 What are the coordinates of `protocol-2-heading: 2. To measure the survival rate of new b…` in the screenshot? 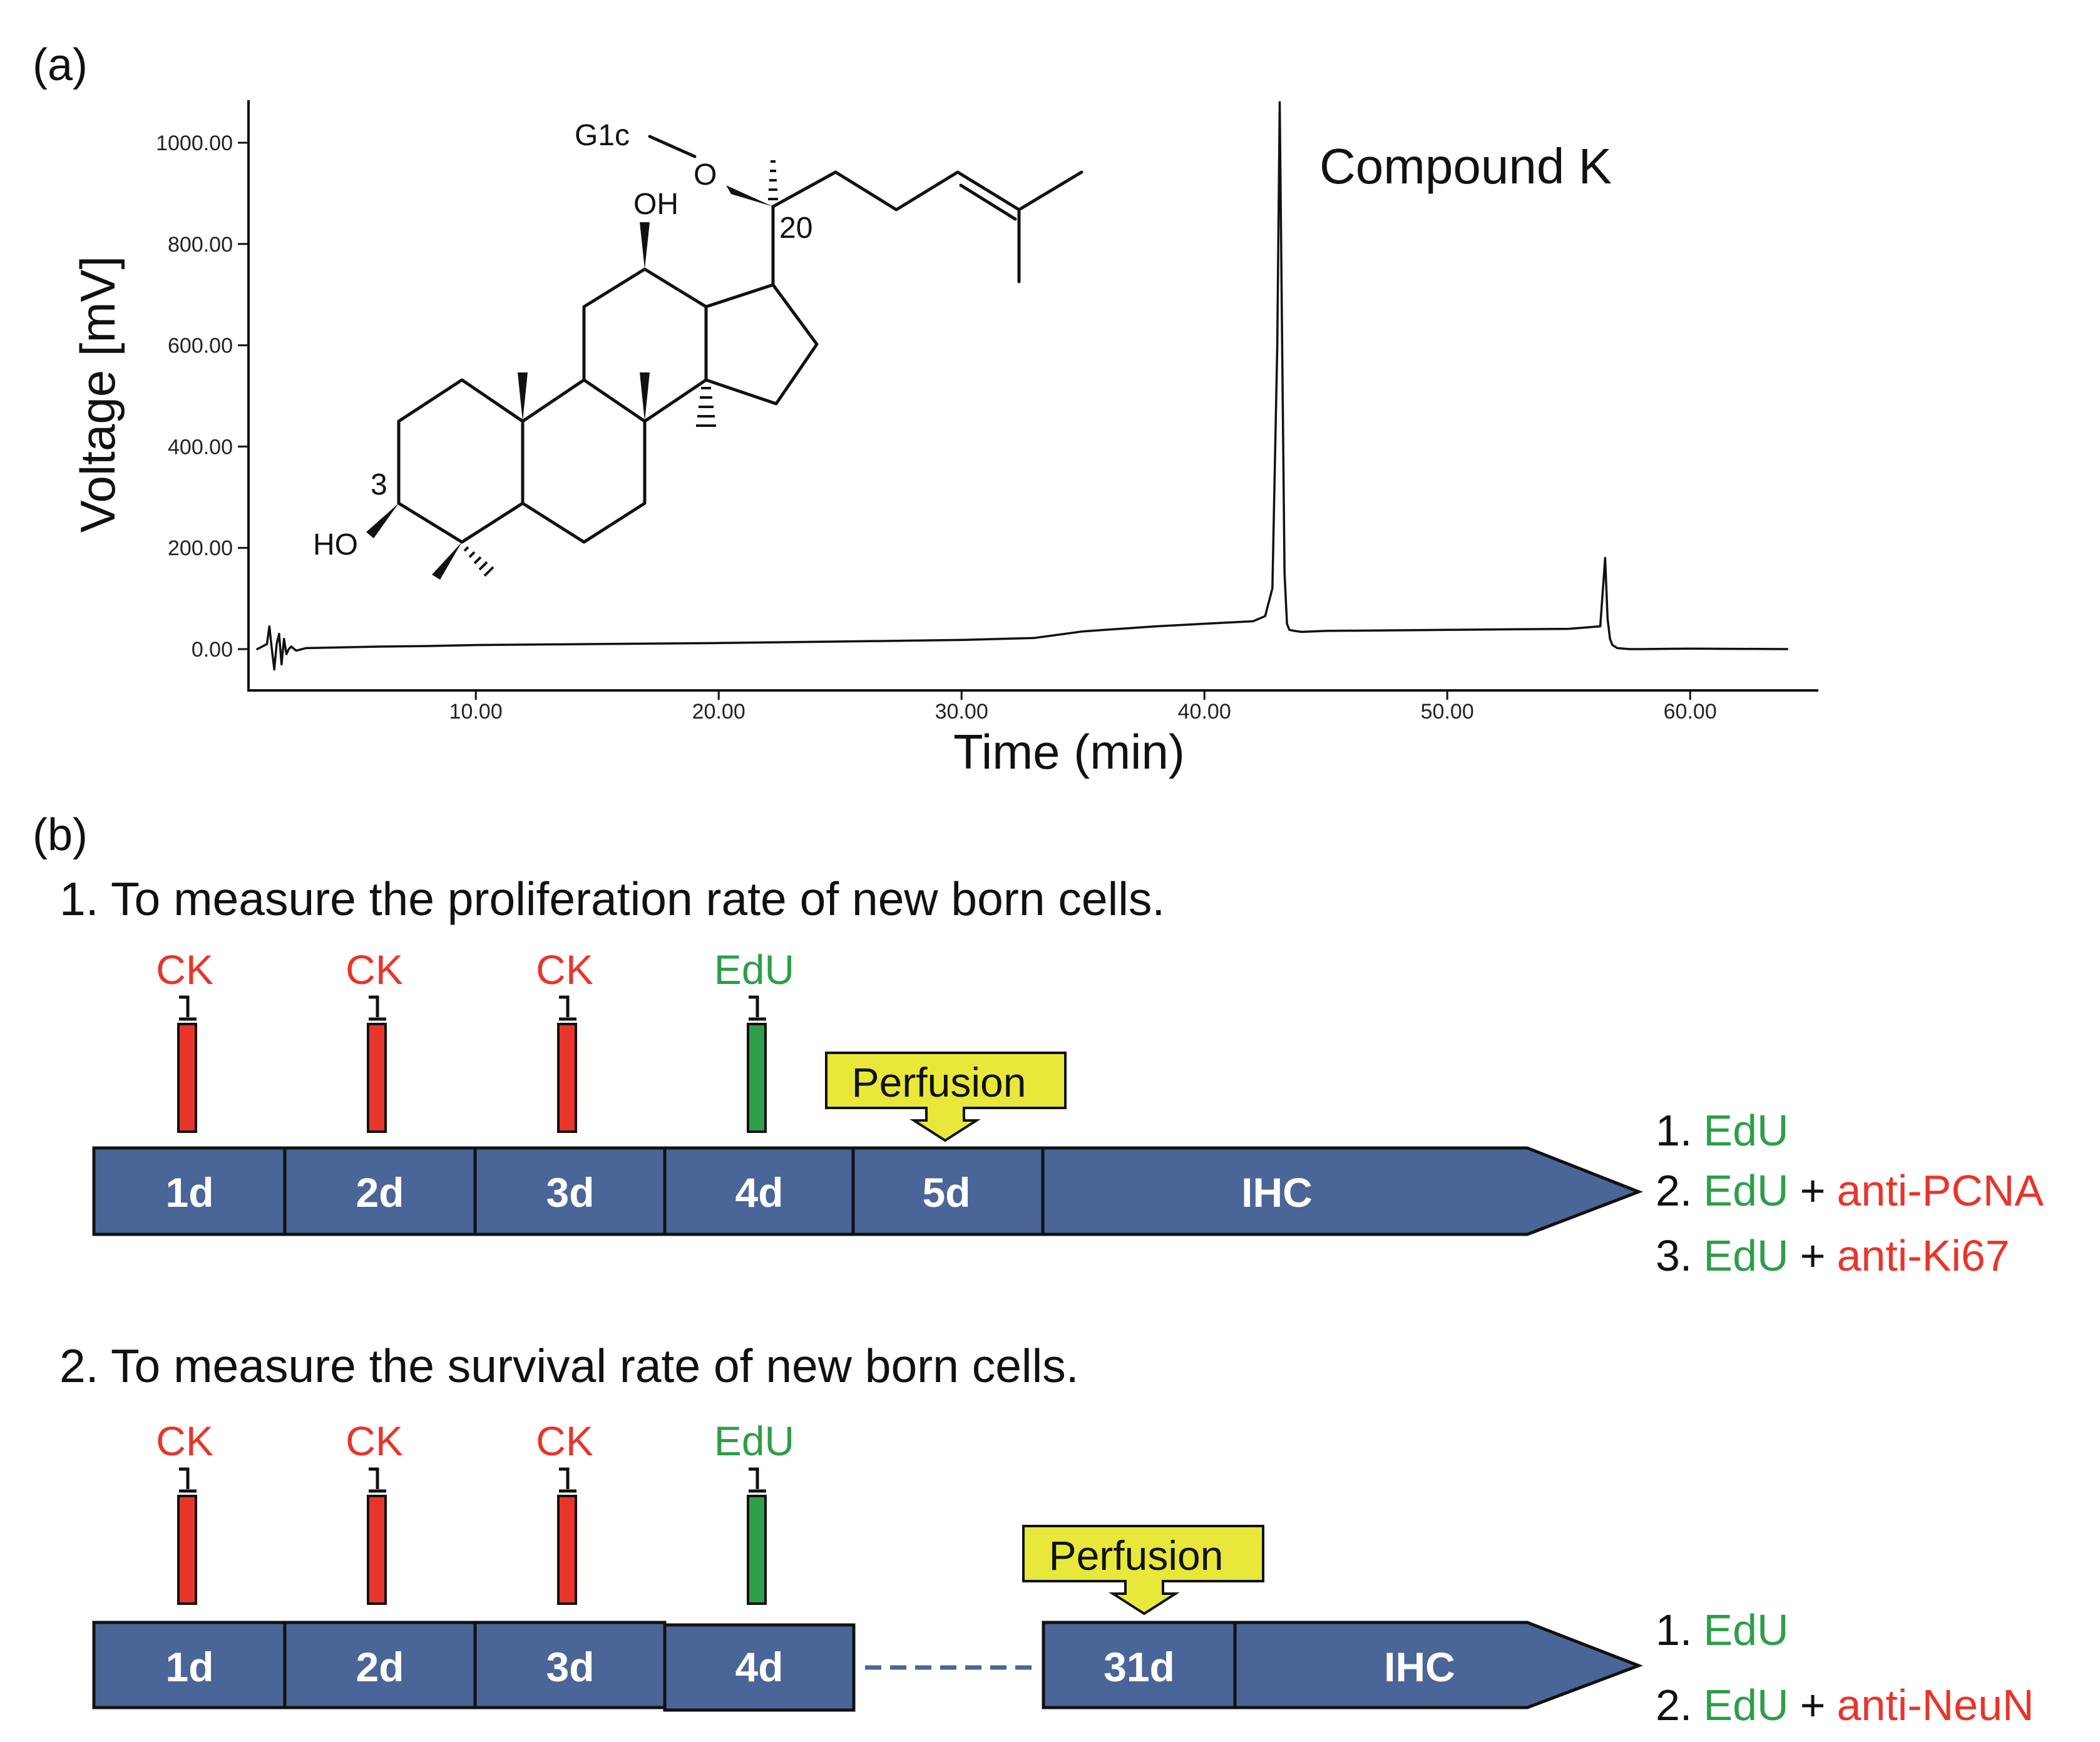 It's located at (569, 1366).